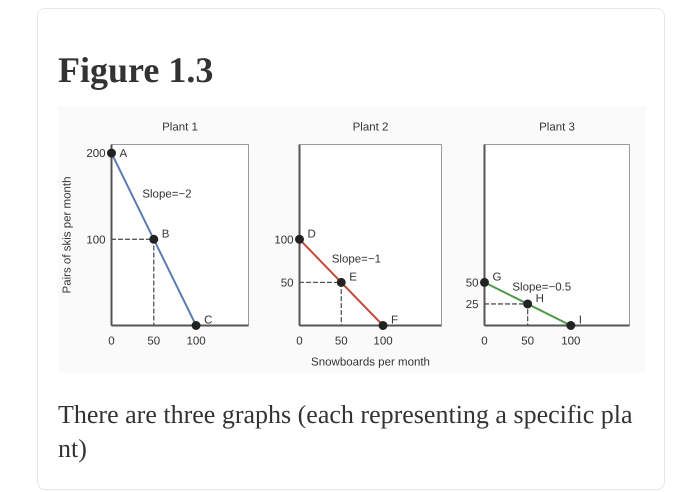  Describe the element at coordinates (370, 128) in the screenshot. I see `chart-title: Plant 2` at that location.